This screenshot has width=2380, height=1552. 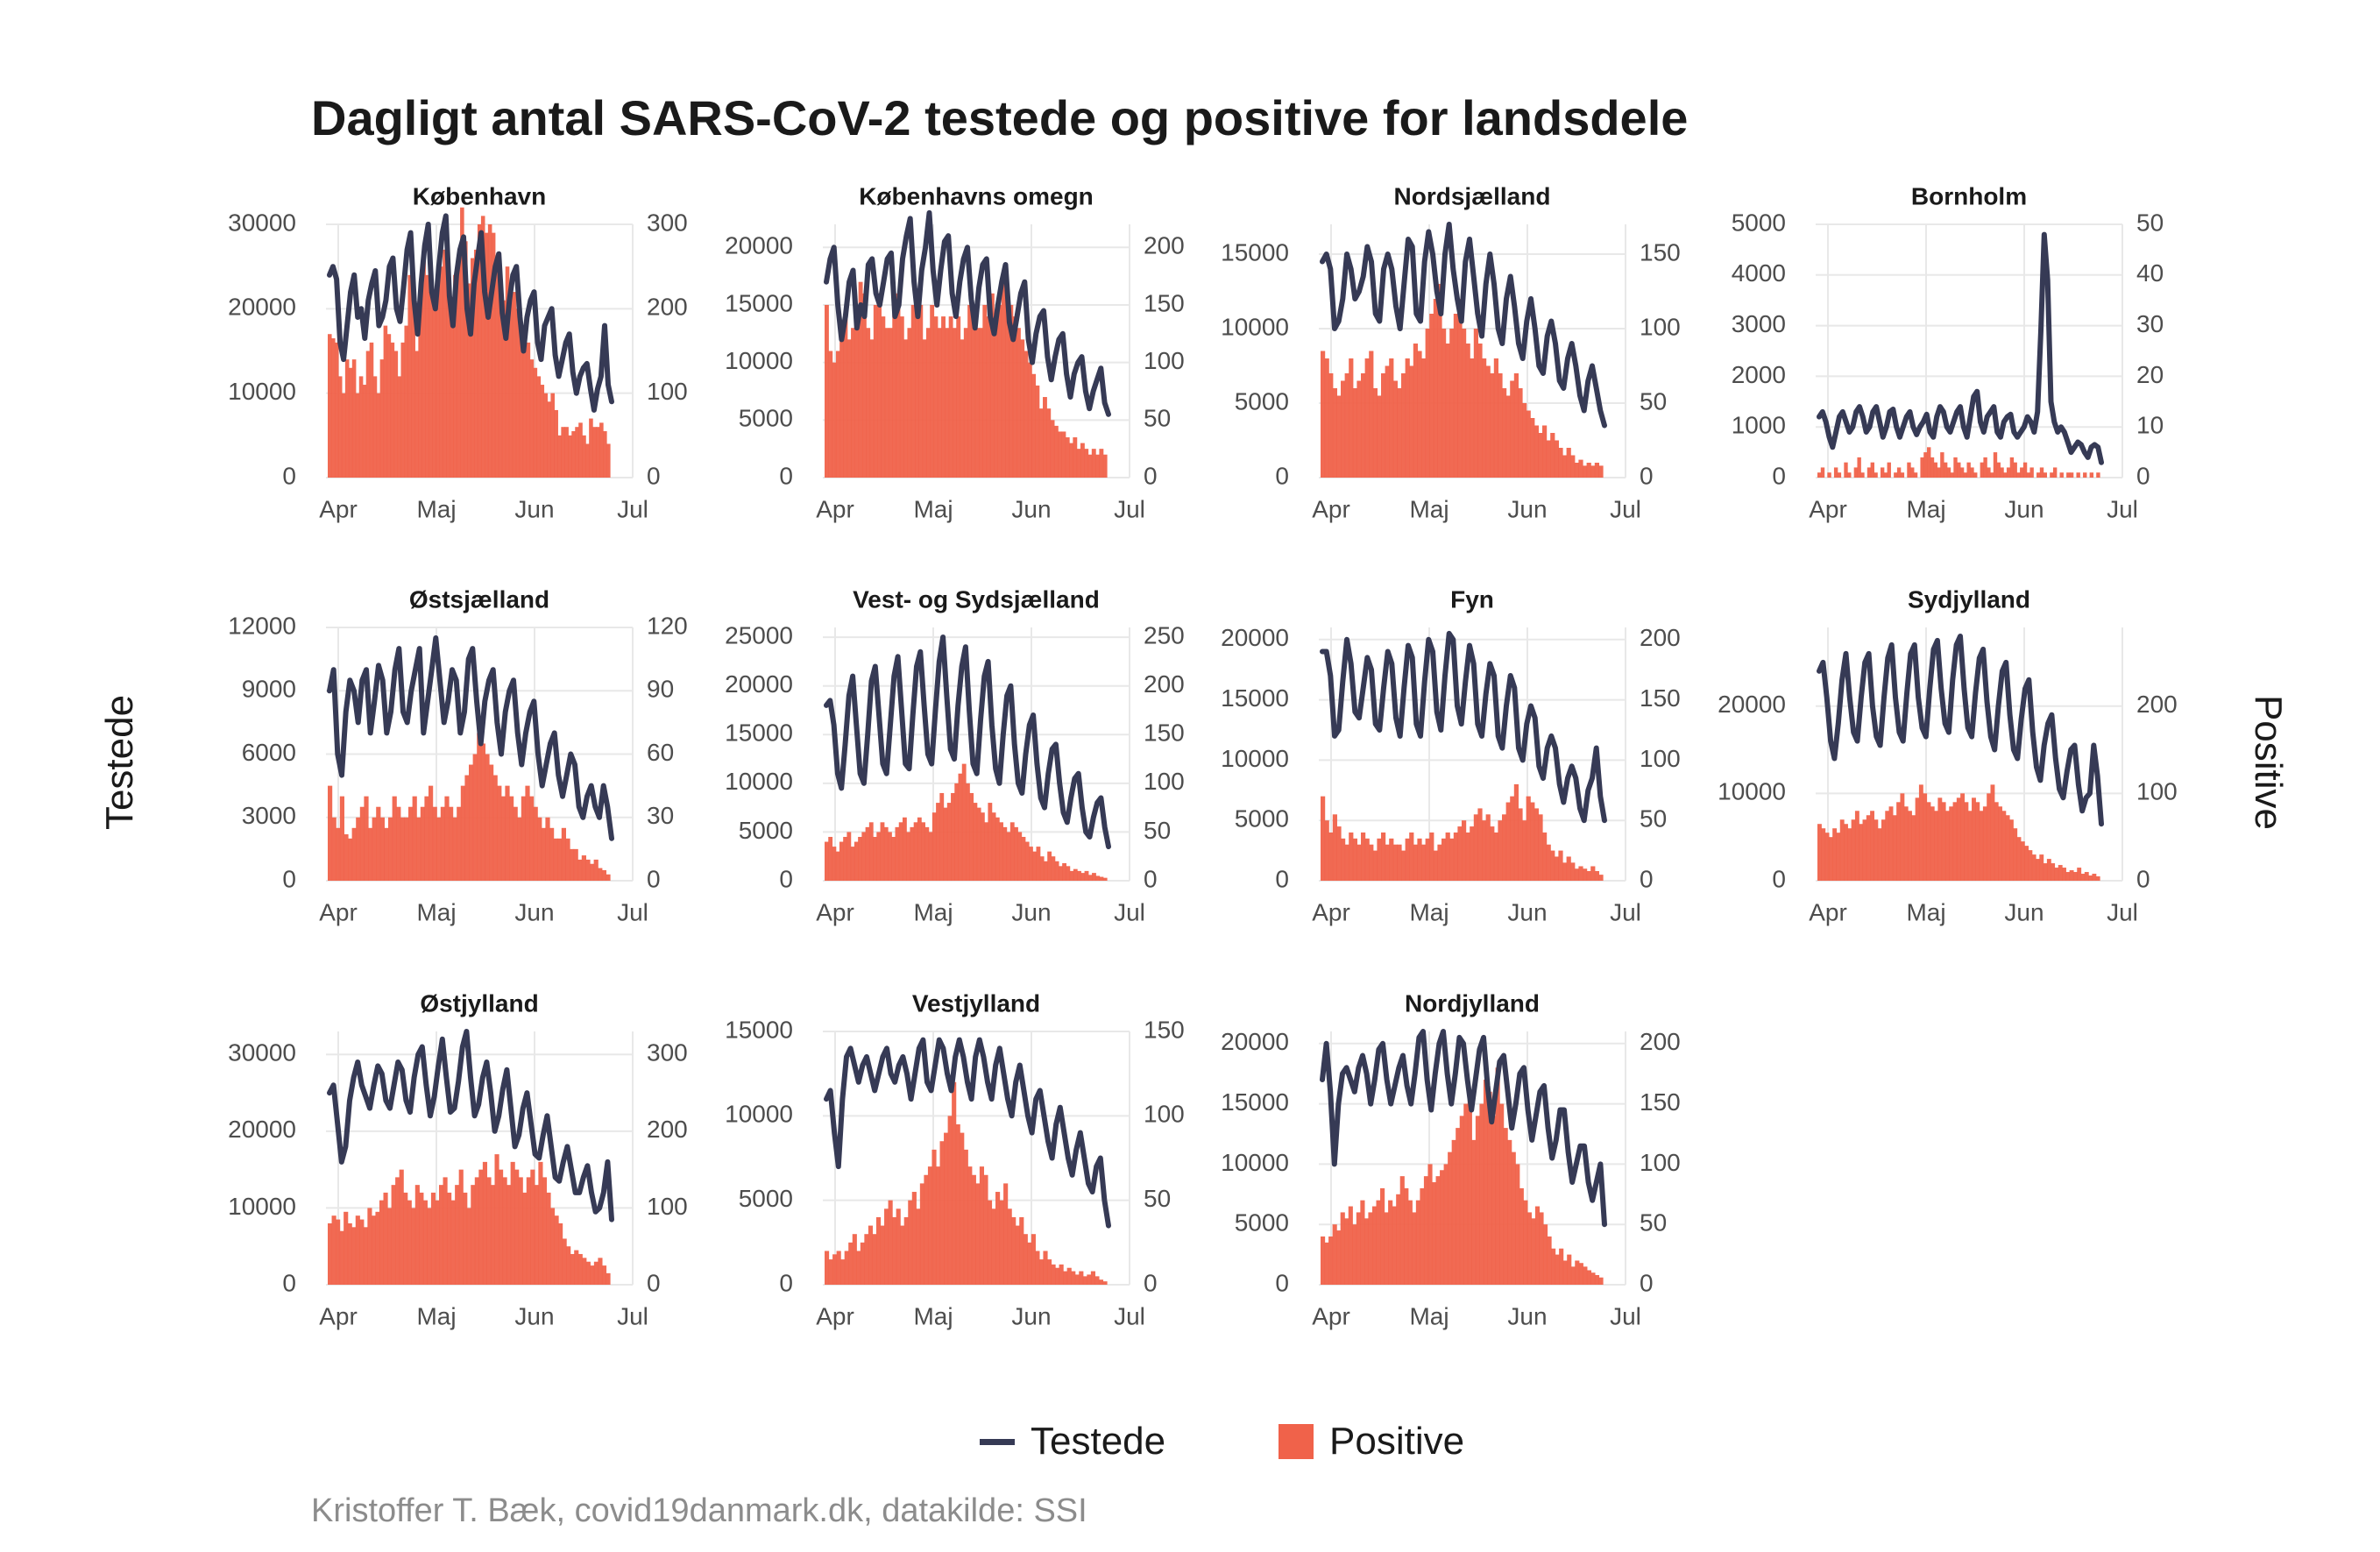 What do you see at coordinates (2157, 704) in the screenshot?
I see `right-tick-label: 200` at bounding box center [2157, 704].